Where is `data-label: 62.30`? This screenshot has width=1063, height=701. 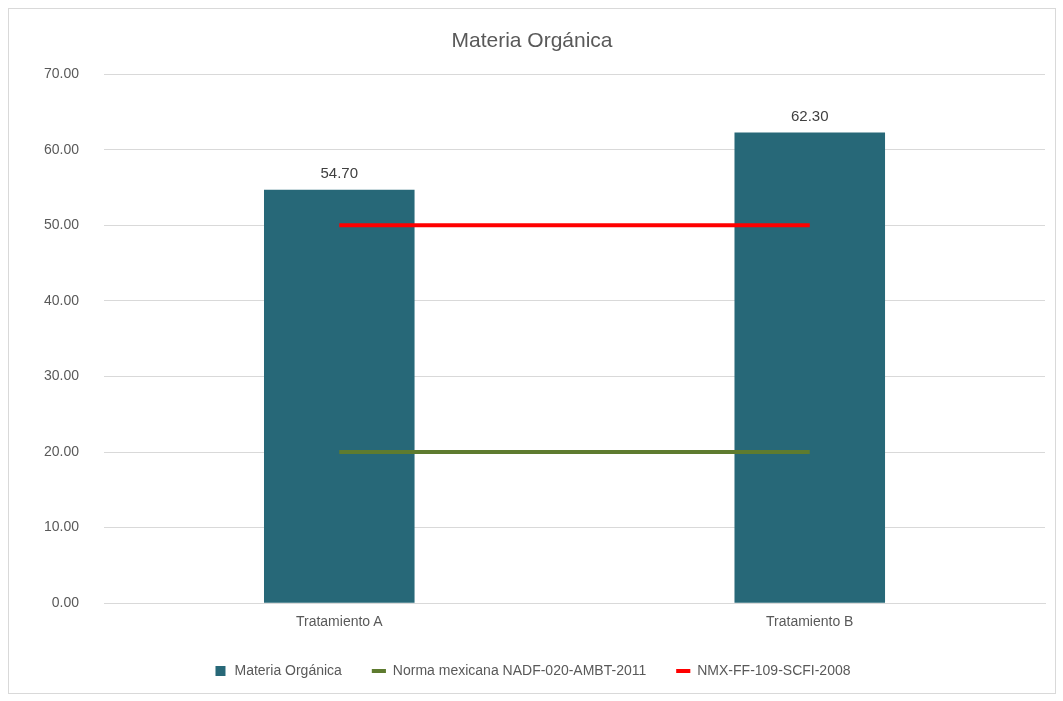
data-label: 62.30 is located at coordinates (809, 116).